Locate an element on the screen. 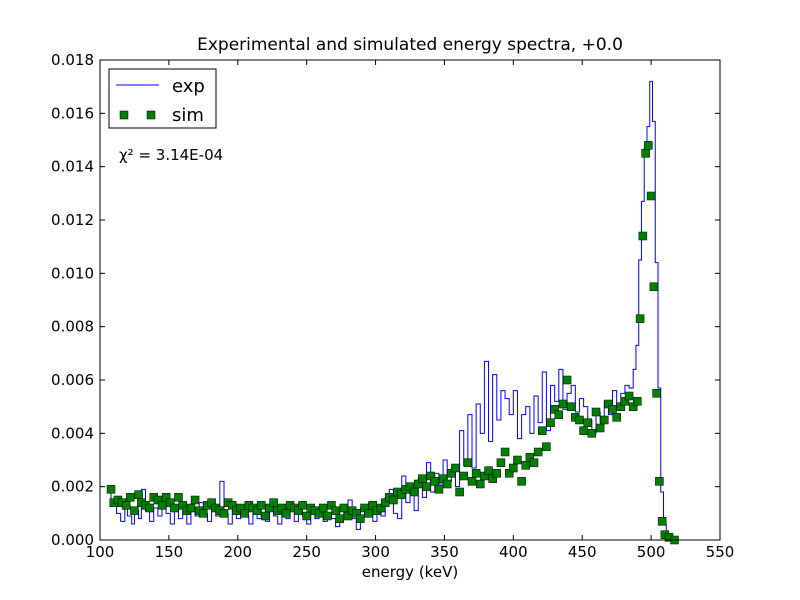 Image resolution: width=800 pixels, height=600 pixels. x-tick-label: 150 is located at coordinates (169, 552).